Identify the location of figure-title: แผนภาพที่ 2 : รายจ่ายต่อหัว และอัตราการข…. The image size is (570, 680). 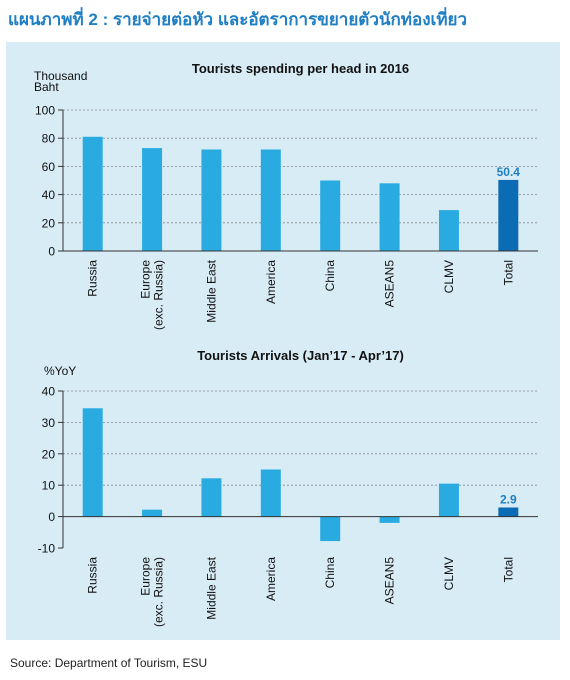
(238, 19).